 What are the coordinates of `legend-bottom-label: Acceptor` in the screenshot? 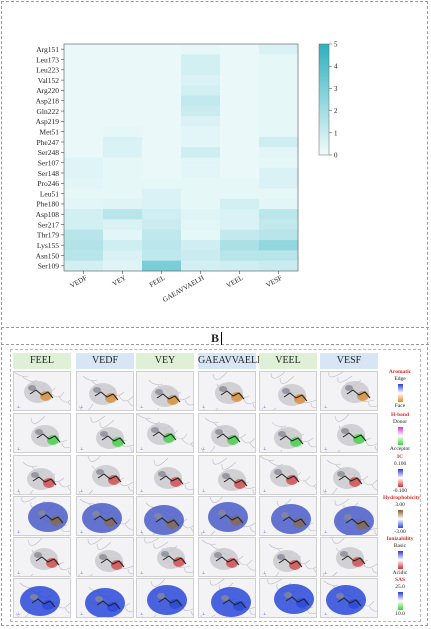 It's located at (400, 449).